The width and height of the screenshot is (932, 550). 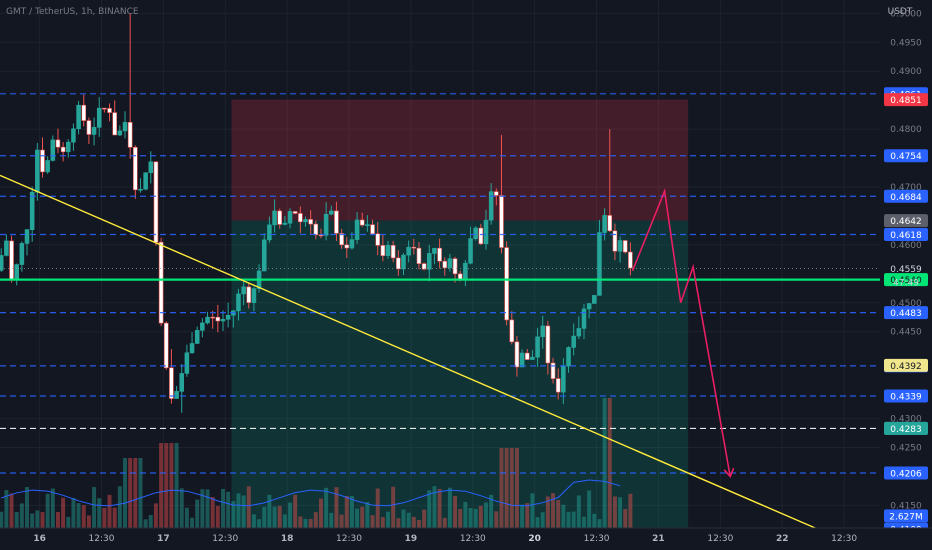 What do you see at coordinates (906, 234) in the screenshot?
I see `axis-level-3-tag-bg` at bounding box center [906, 234].